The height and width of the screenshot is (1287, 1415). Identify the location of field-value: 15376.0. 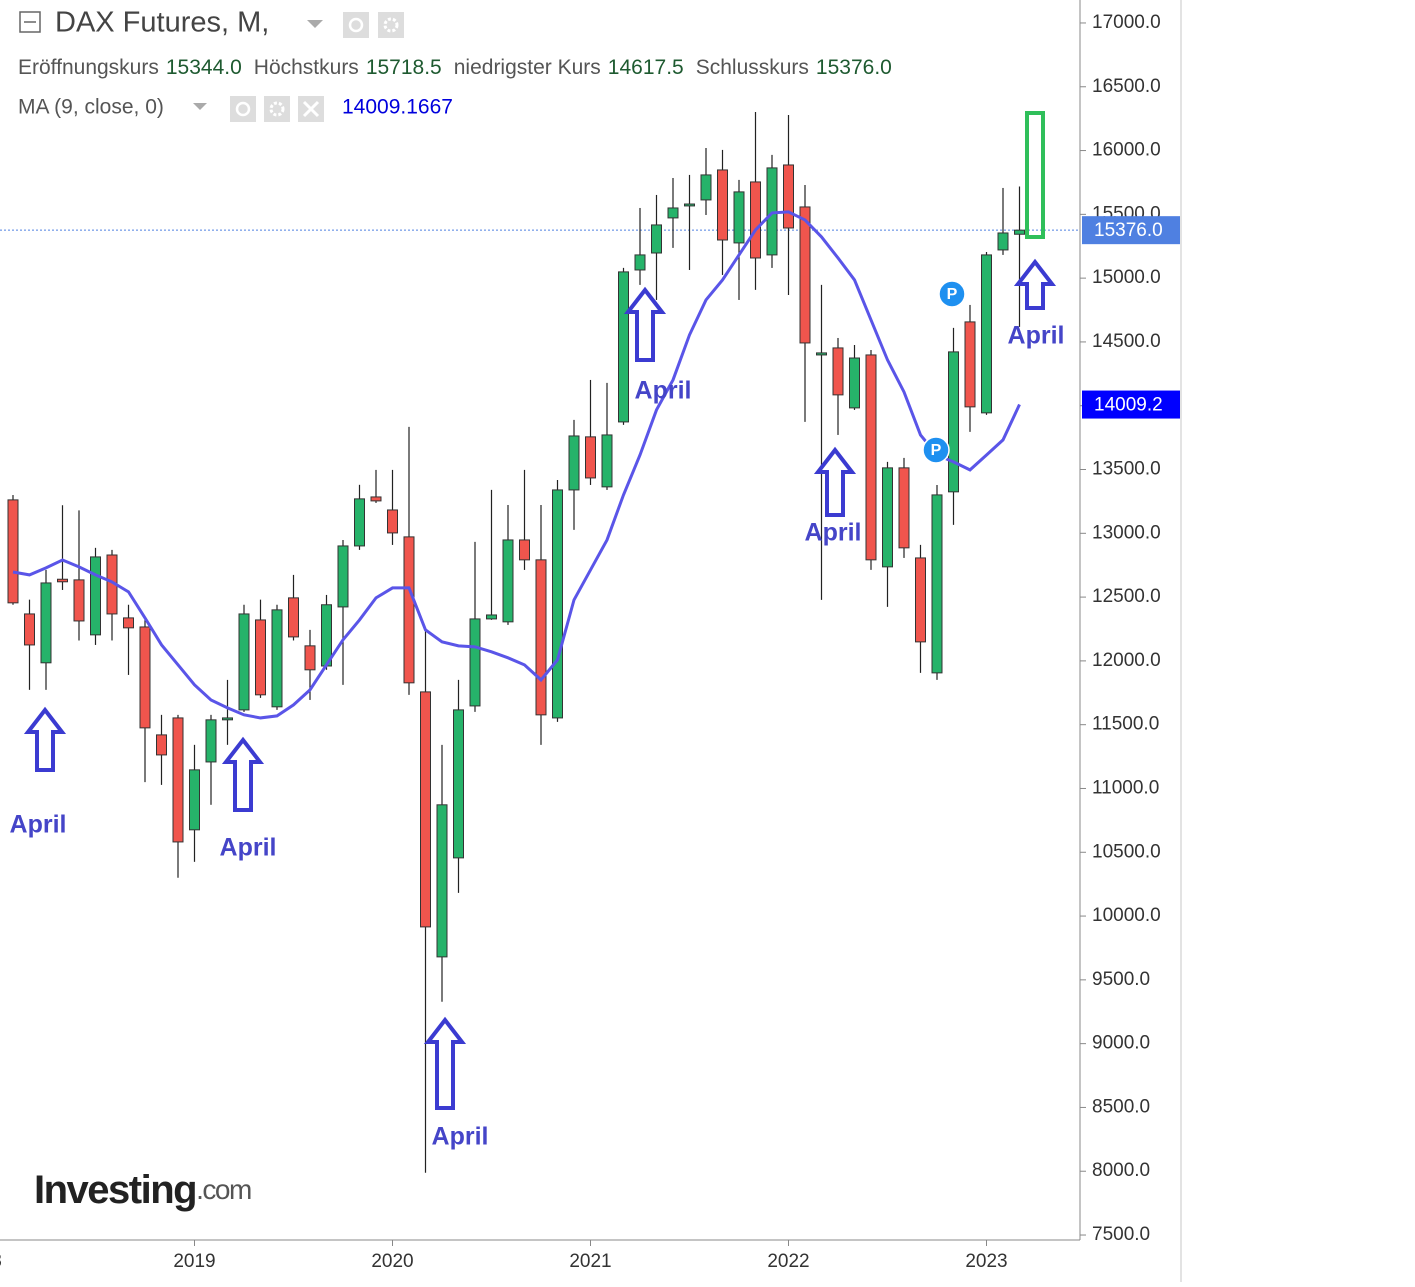
(854, 67).